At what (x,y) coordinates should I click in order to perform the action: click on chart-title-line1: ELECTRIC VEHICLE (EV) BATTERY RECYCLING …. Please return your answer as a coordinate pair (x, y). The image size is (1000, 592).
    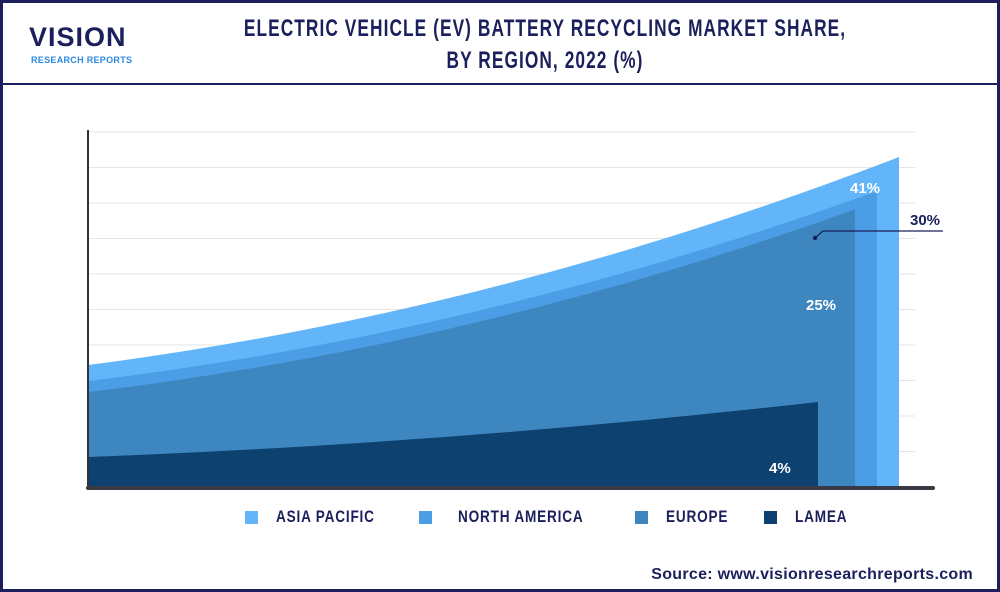
    Looking at the image, I should click on (545, 28).